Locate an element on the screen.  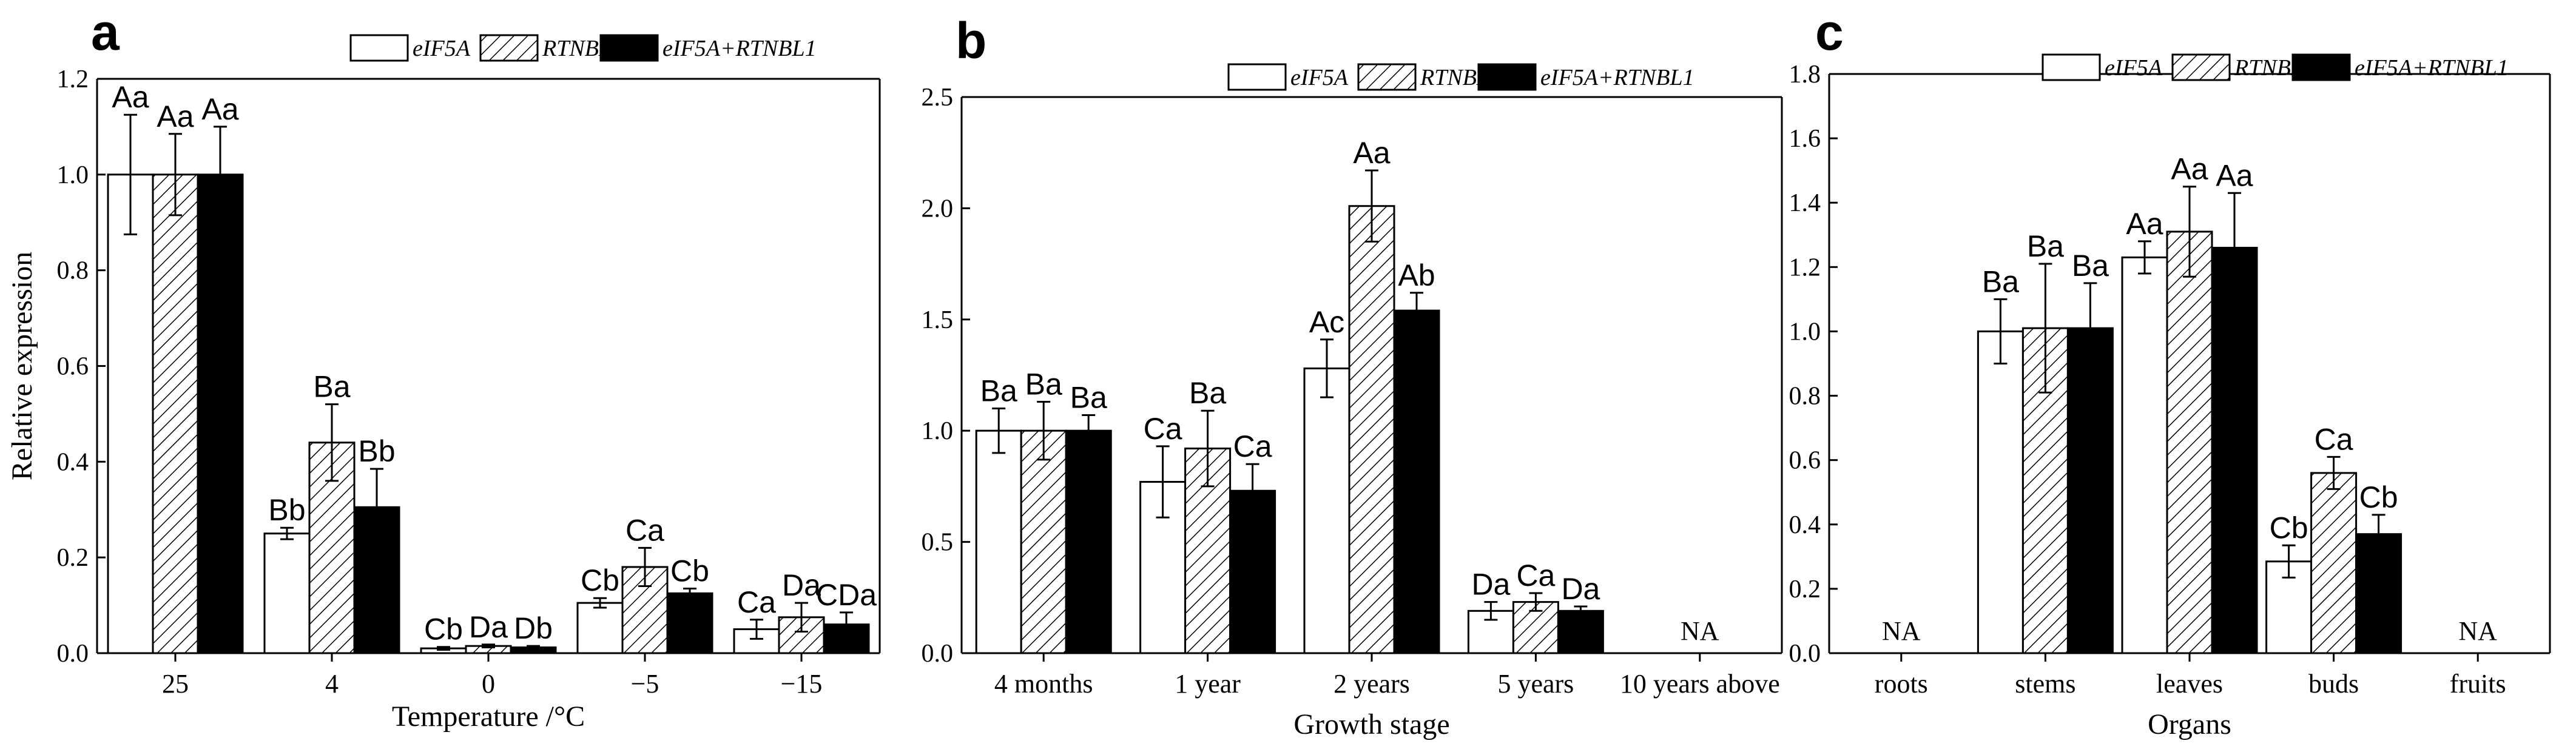
x-axis-title: Organs is located at coordinates (2189, 724).